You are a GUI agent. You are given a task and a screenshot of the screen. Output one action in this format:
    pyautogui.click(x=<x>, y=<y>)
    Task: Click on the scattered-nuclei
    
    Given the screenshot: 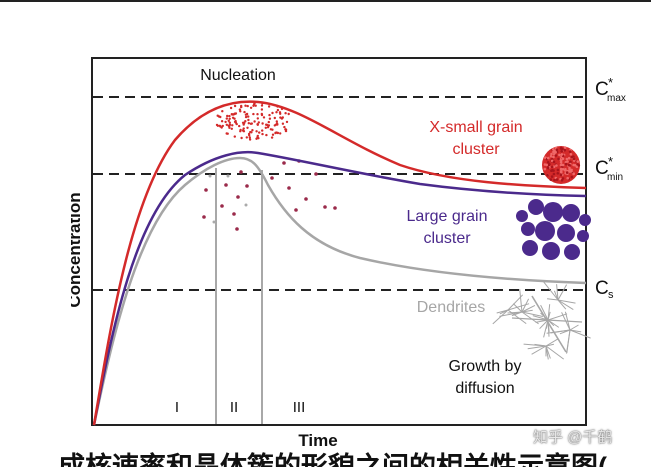 What is the action you would take?
    pyautogui.click(x=269, y=195)
    